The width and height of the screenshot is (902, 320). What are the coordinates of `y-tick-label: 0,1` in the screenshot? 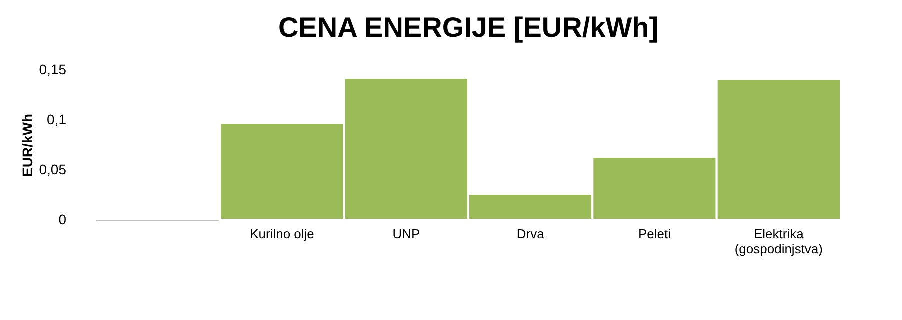 It's located at (57, 120).